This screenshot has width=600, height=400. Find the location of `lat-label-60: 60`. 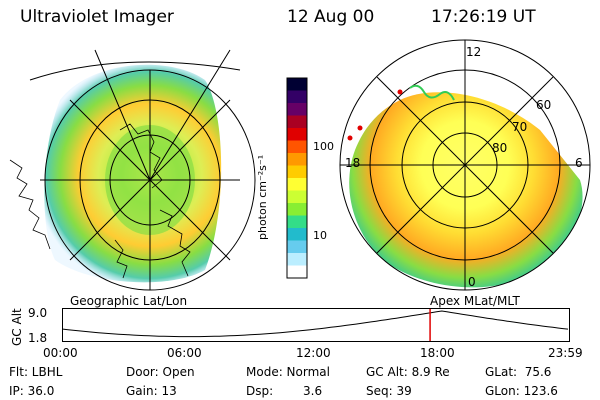

lat-label-60: 60 is located at coordinates (544, 105).